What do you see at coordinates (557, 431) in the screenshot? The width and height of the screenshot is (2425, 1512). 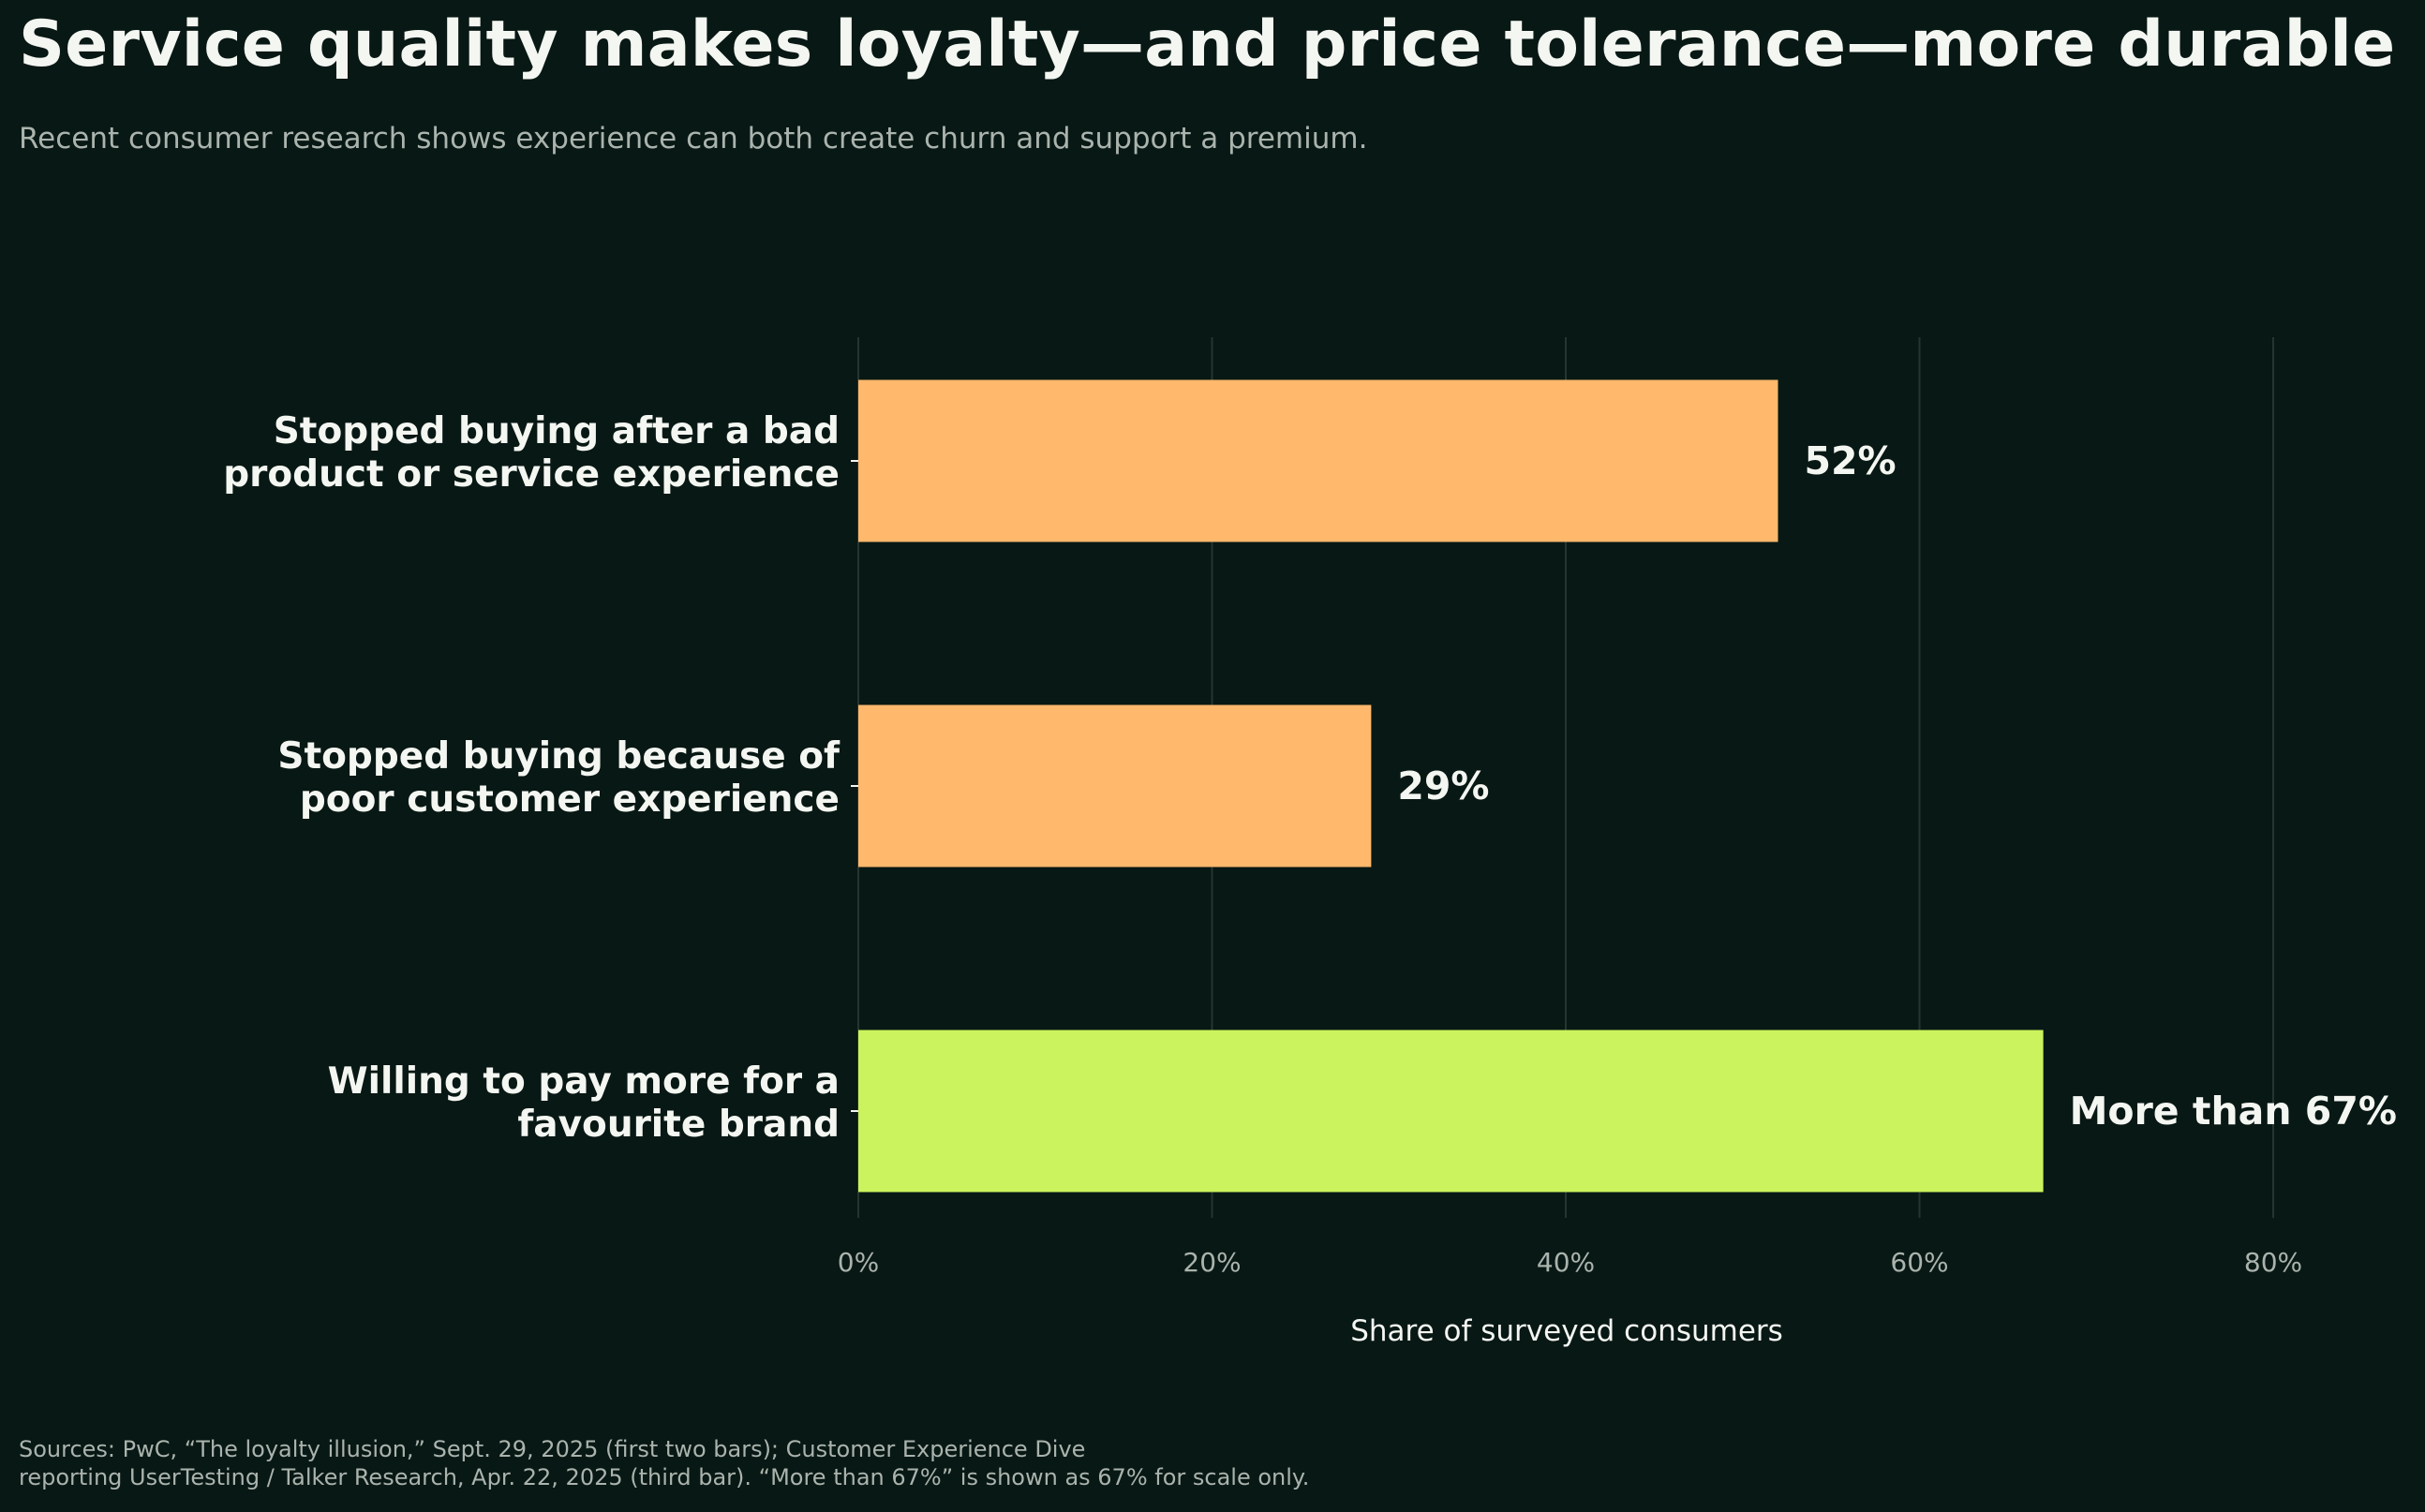 I see `category-label-line: Stopped buying after a bad` at bounding box center [557, 431].